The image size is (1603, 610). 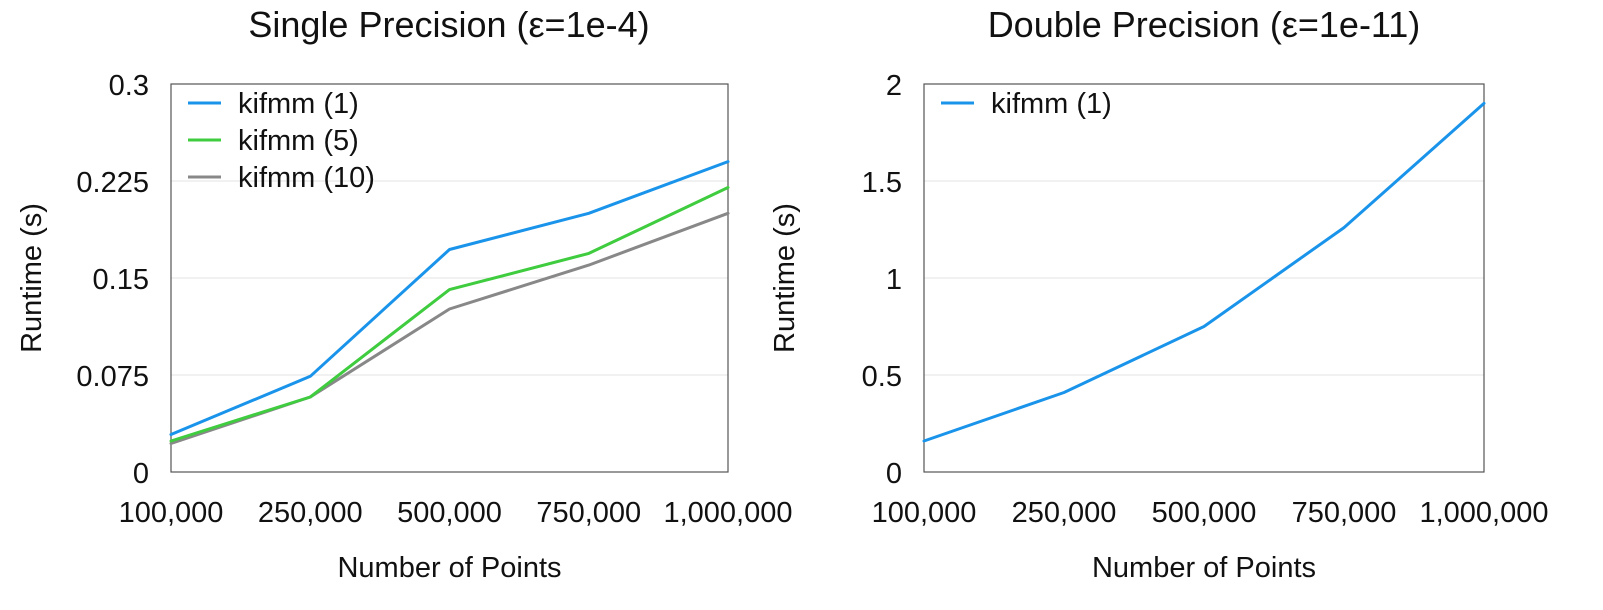 What do you see at coordinates (1344, 513) in the screenshot?
I see `chart2-xtick-label: 750,000` at bounding box center [1344, 513].